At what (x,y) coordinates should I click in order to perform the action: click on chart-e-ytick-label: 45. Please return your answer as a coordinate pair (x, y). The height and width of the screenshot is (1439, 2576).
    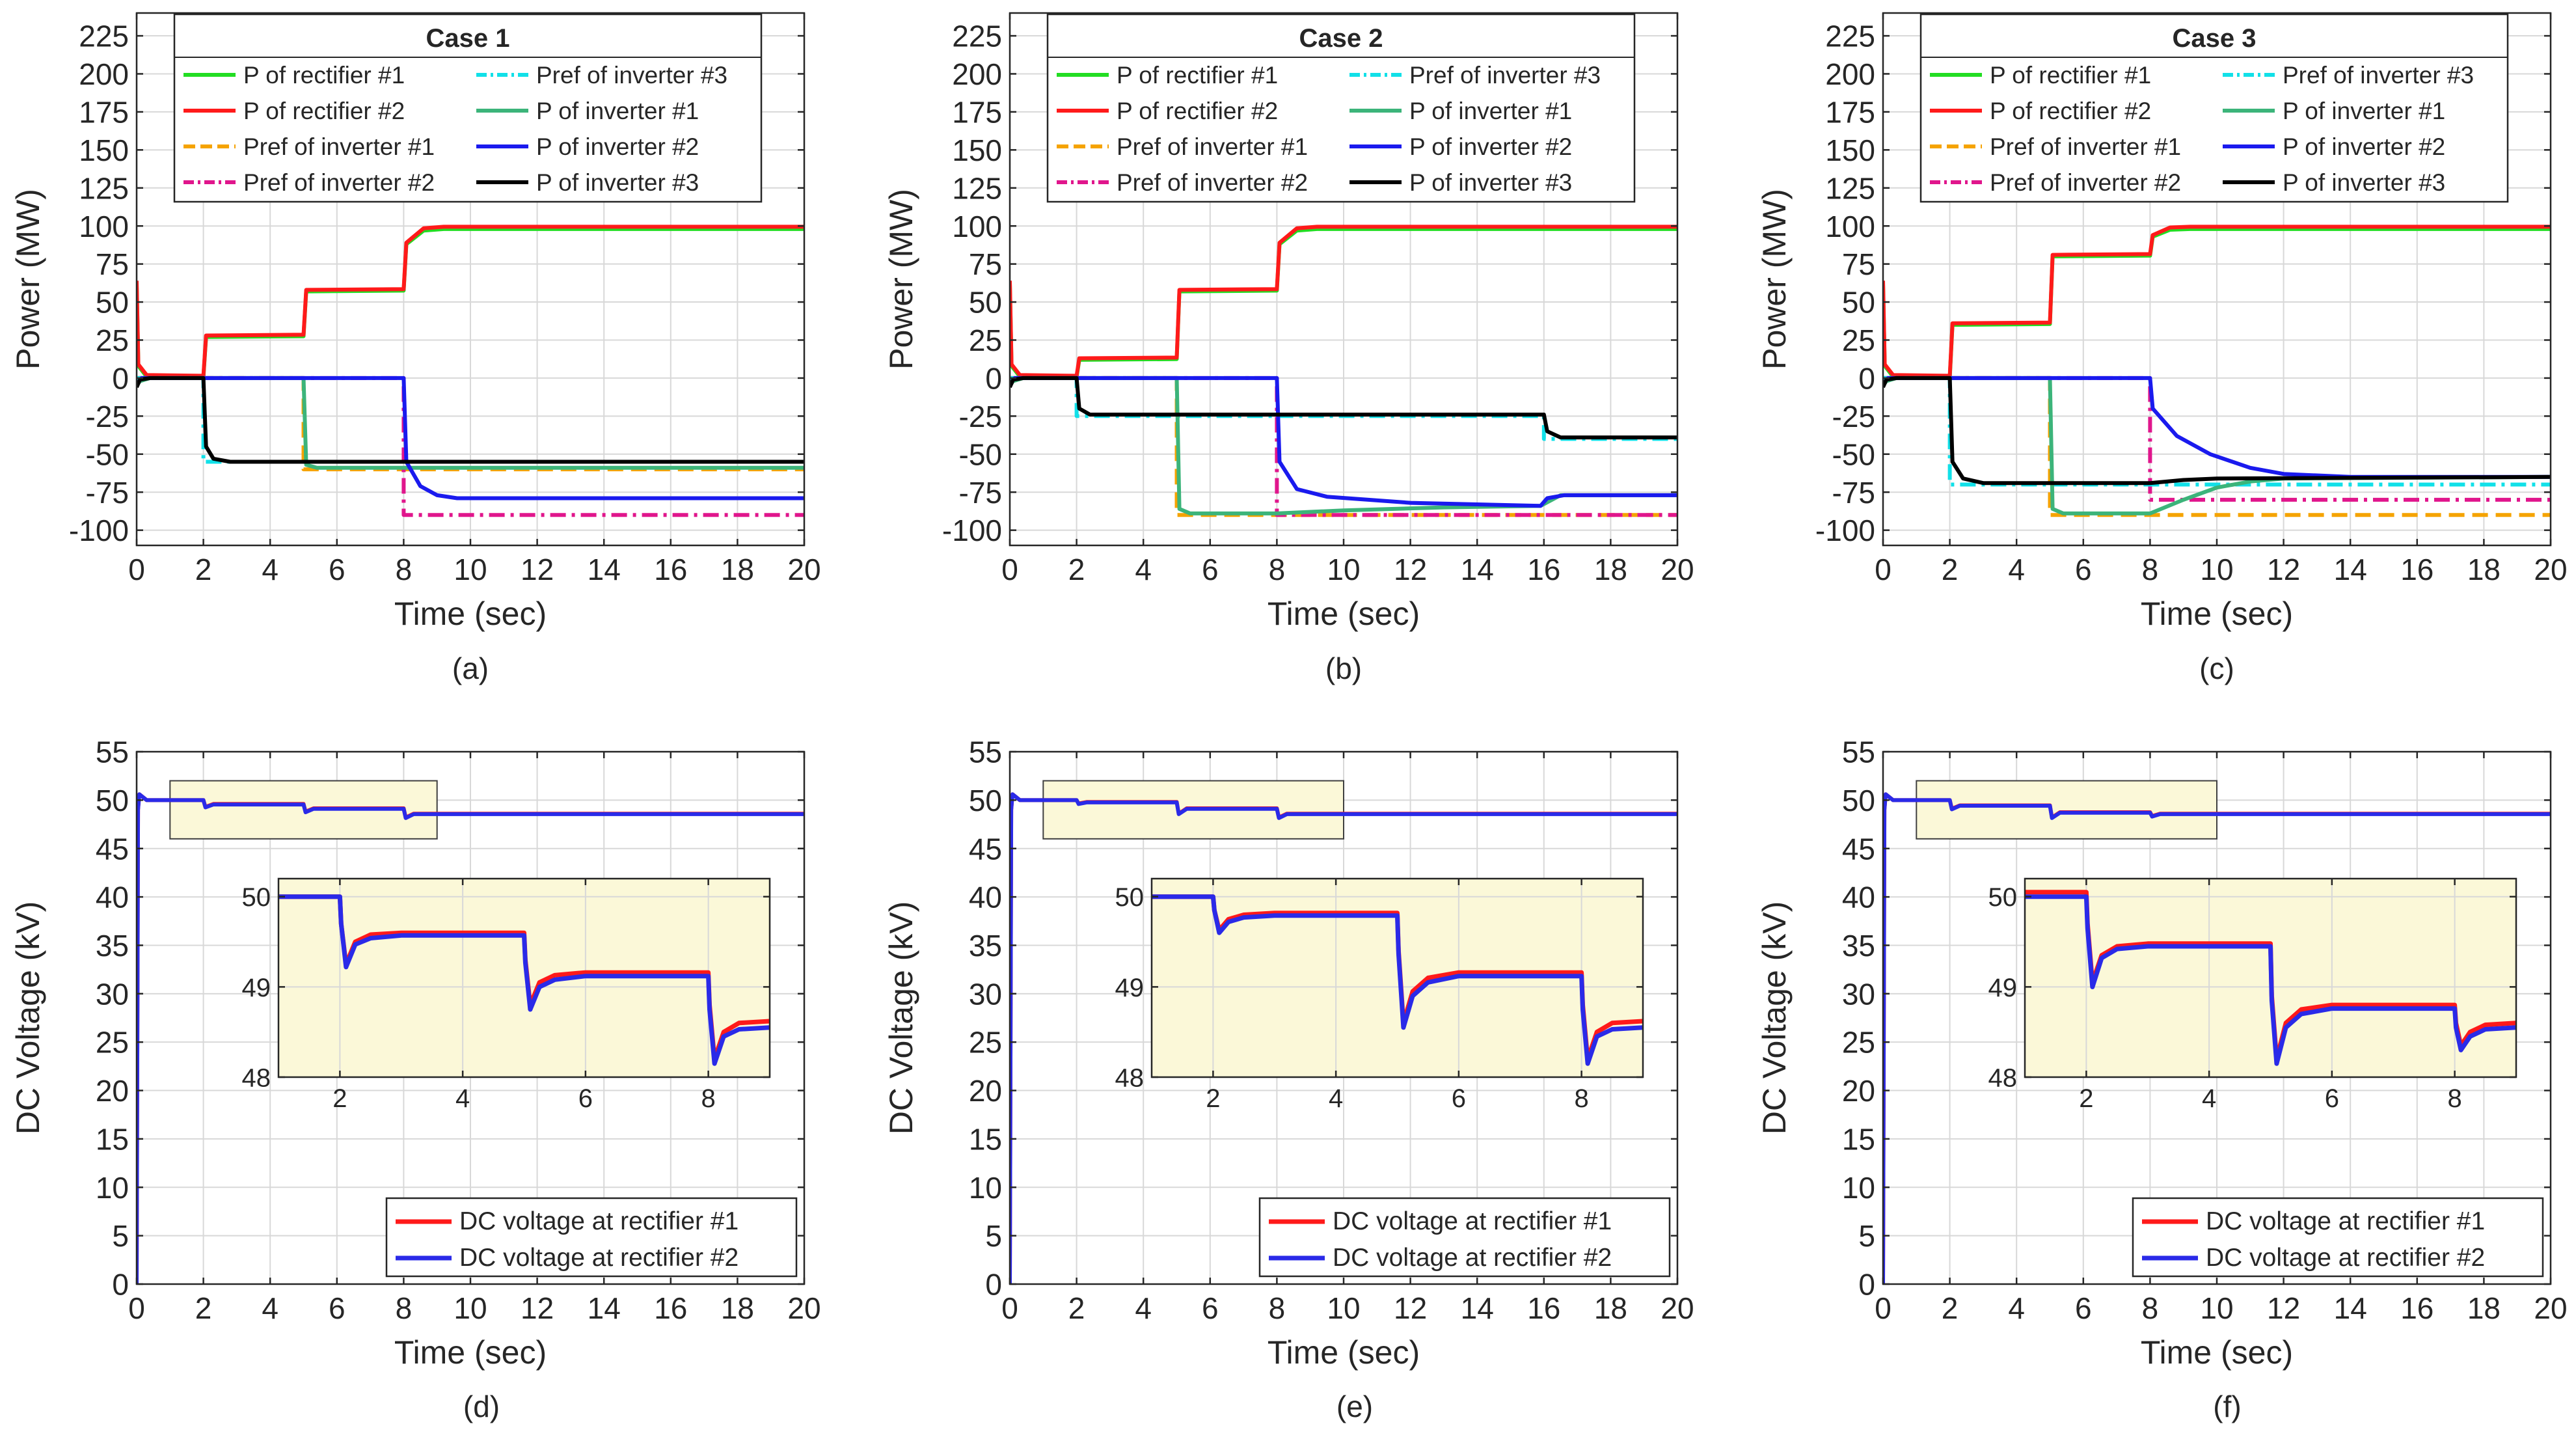
    Looking at the image, I should click on (985, 849).